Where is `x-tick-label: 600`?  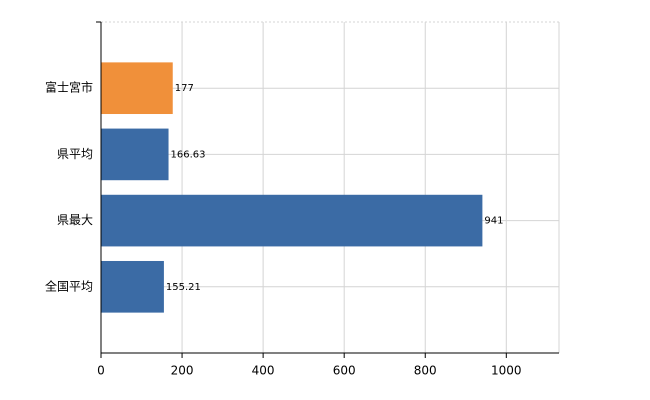
x-tick-label: 600 is located at coordinates (344, 371).